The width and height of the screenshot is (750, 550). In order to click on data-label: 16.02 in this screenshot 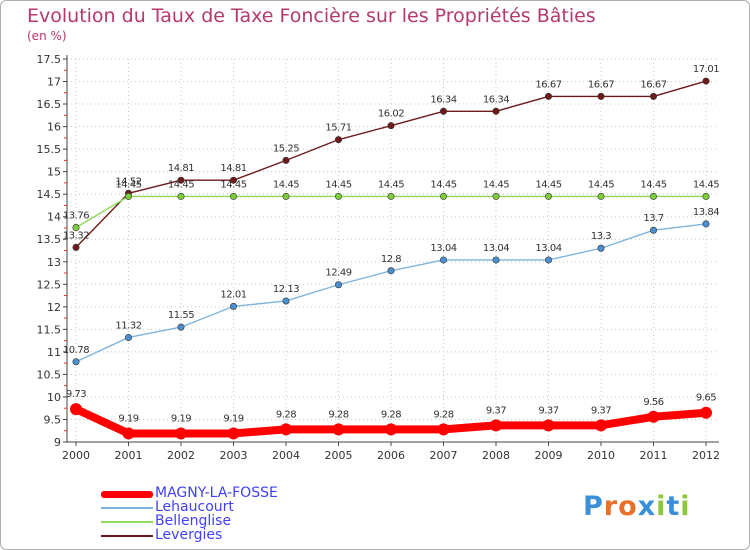, I will do `click(391, 114)`.